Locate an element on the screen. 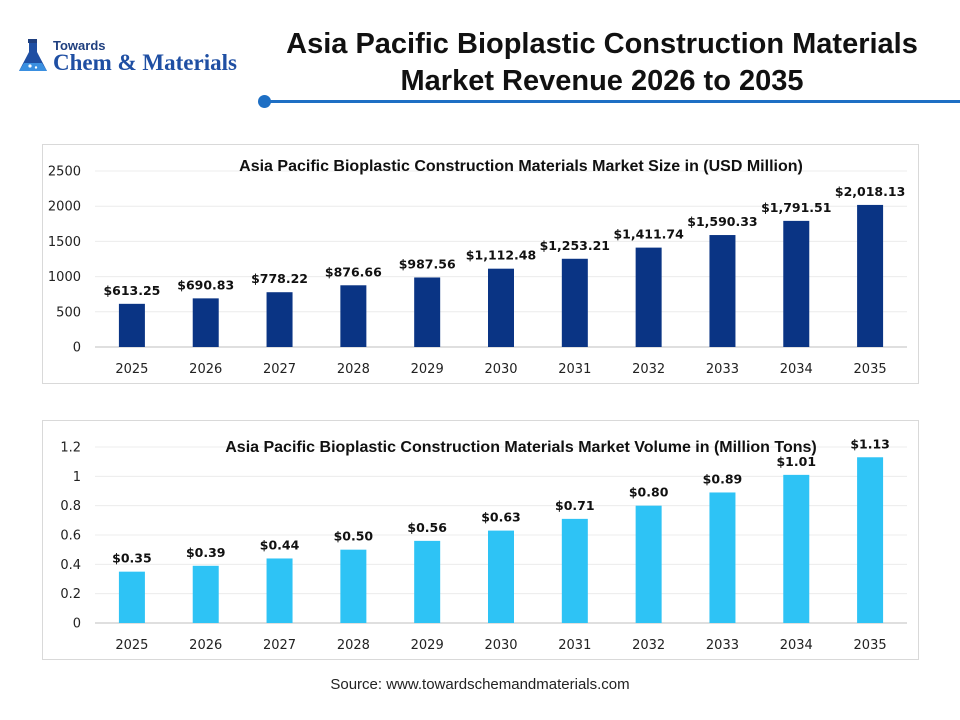 This screenshot has height=720, width=960. revenue-data-label: $876.66 is located at coordinates (353, 271).